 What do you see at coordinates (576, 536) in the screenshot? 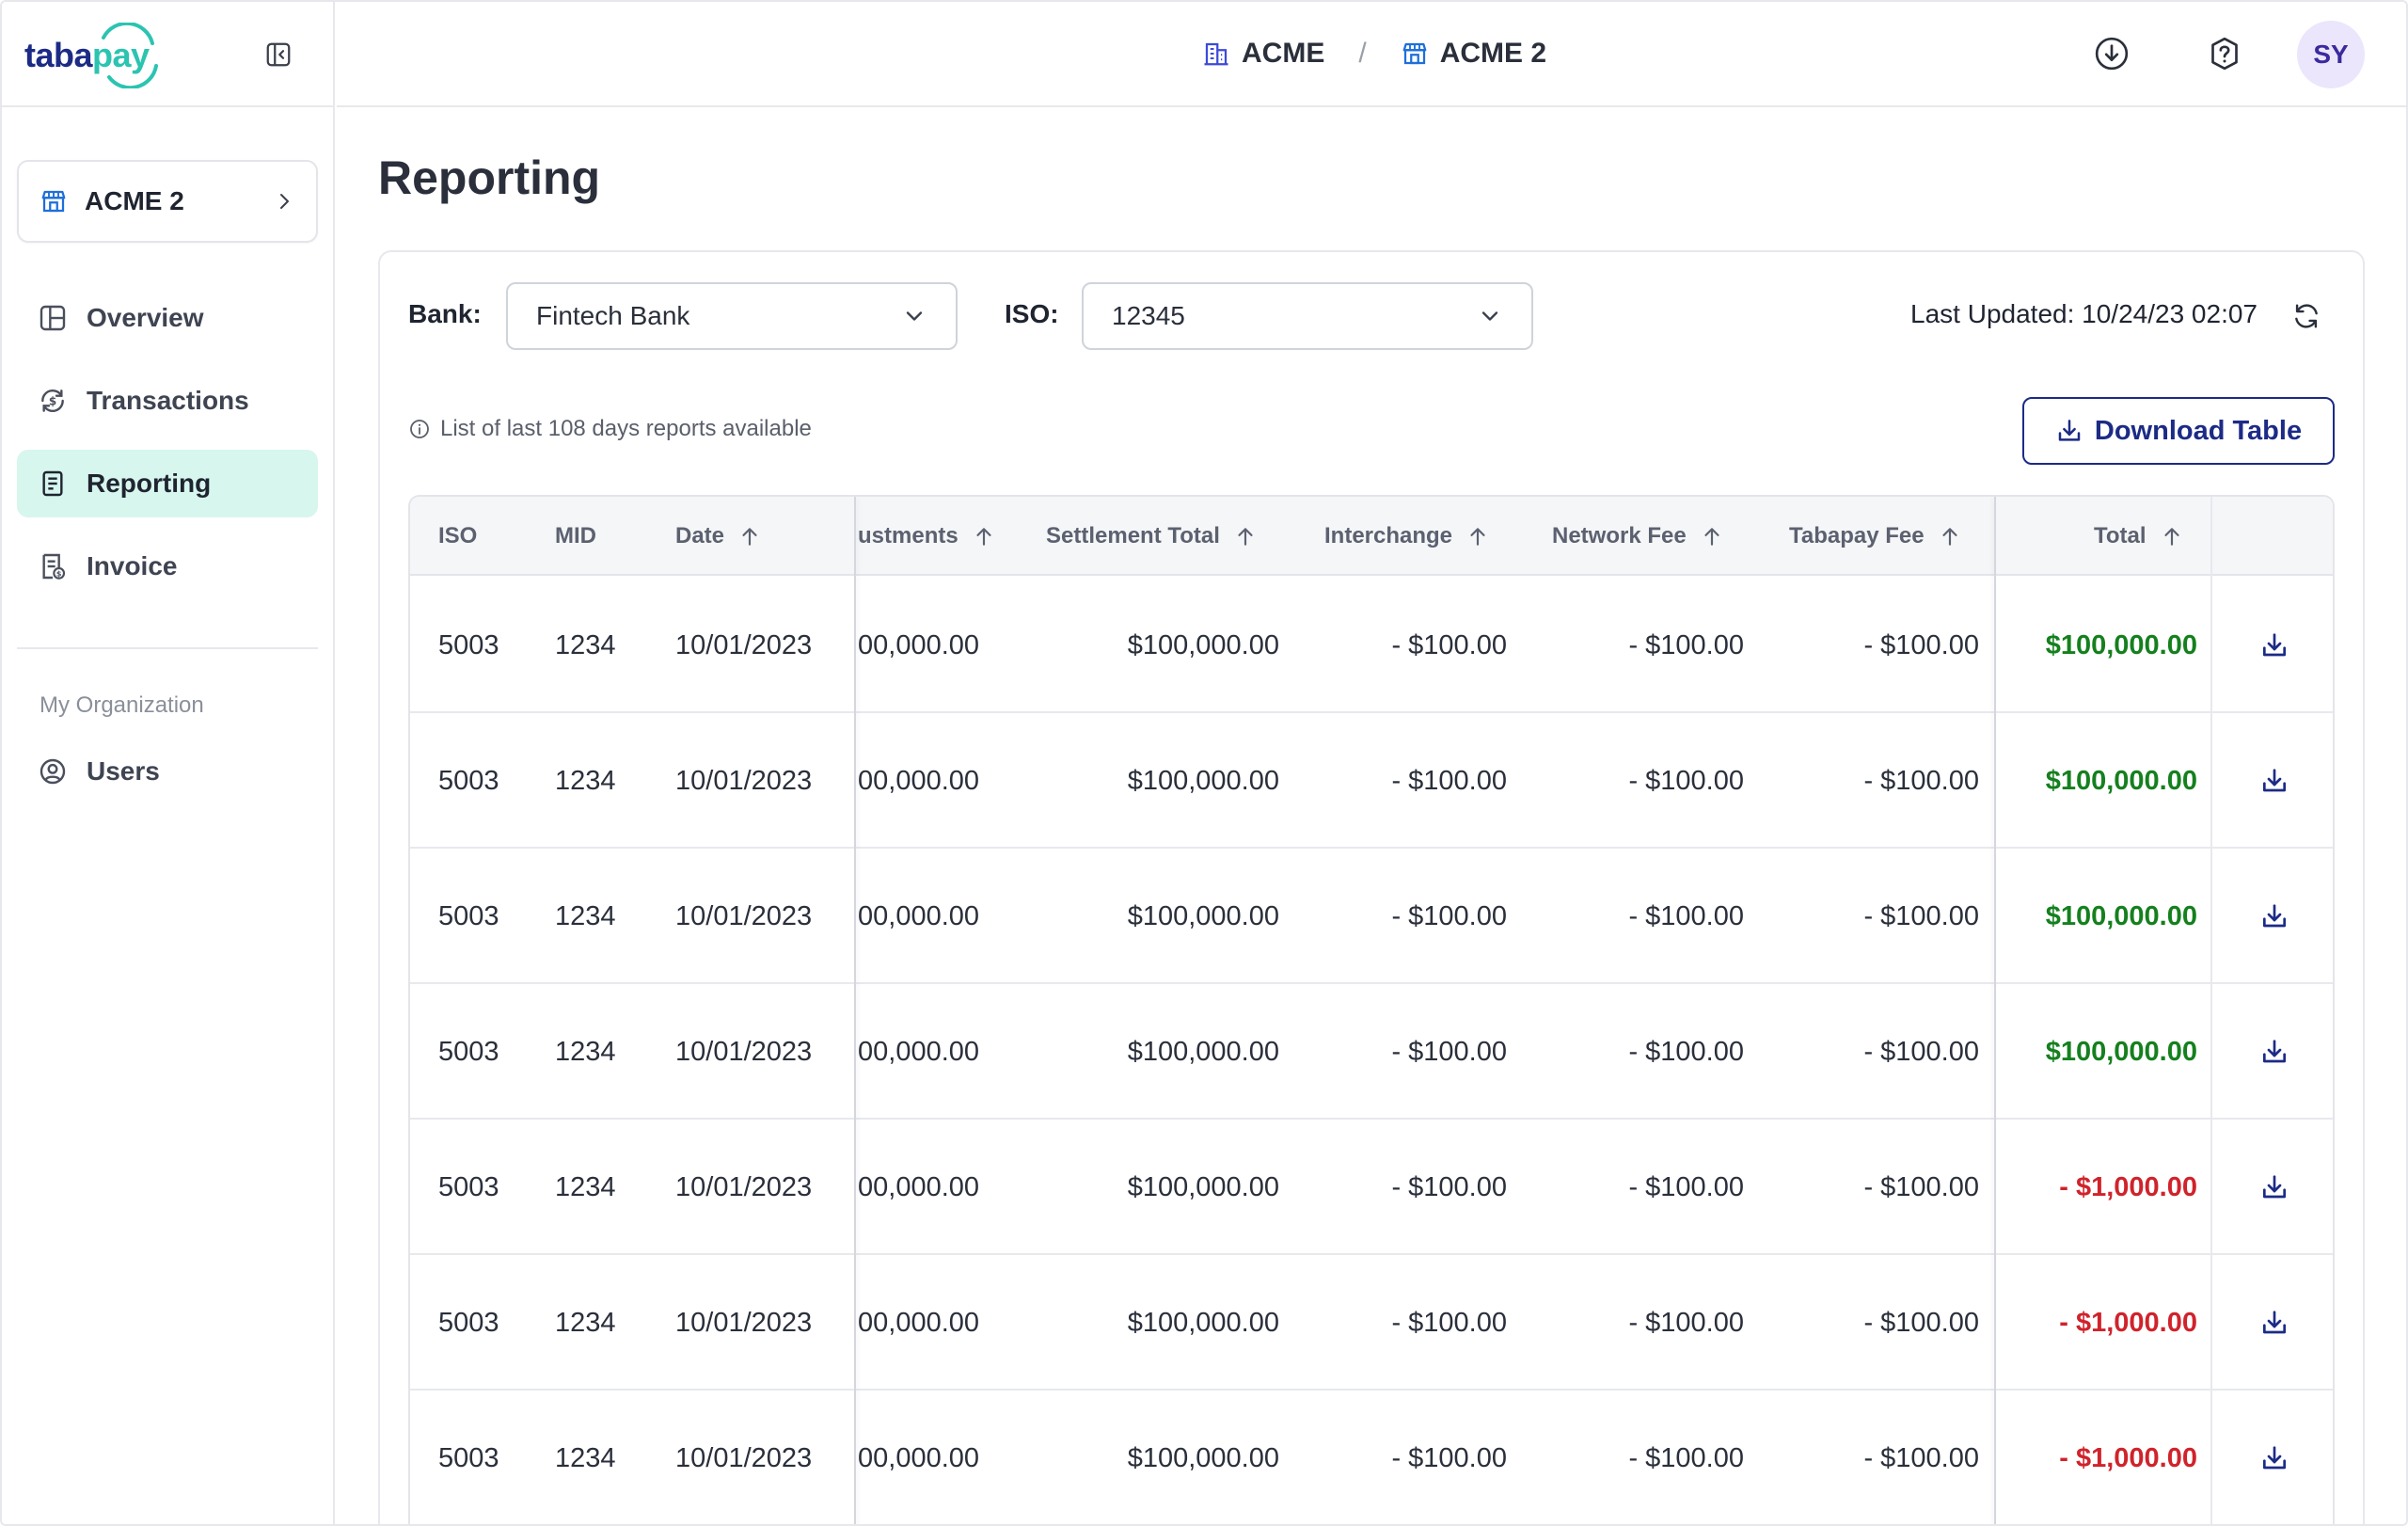
I see `column-header-mid: MID` at bounding box center [576, 536].